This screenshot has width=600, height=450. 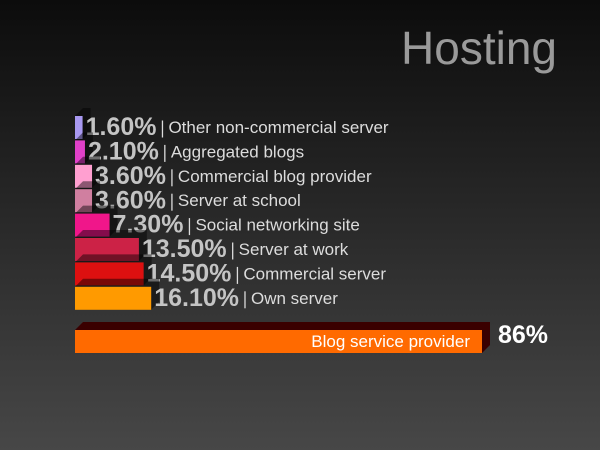 I want to click on category-label: Own server, so click(x=294, y=298).